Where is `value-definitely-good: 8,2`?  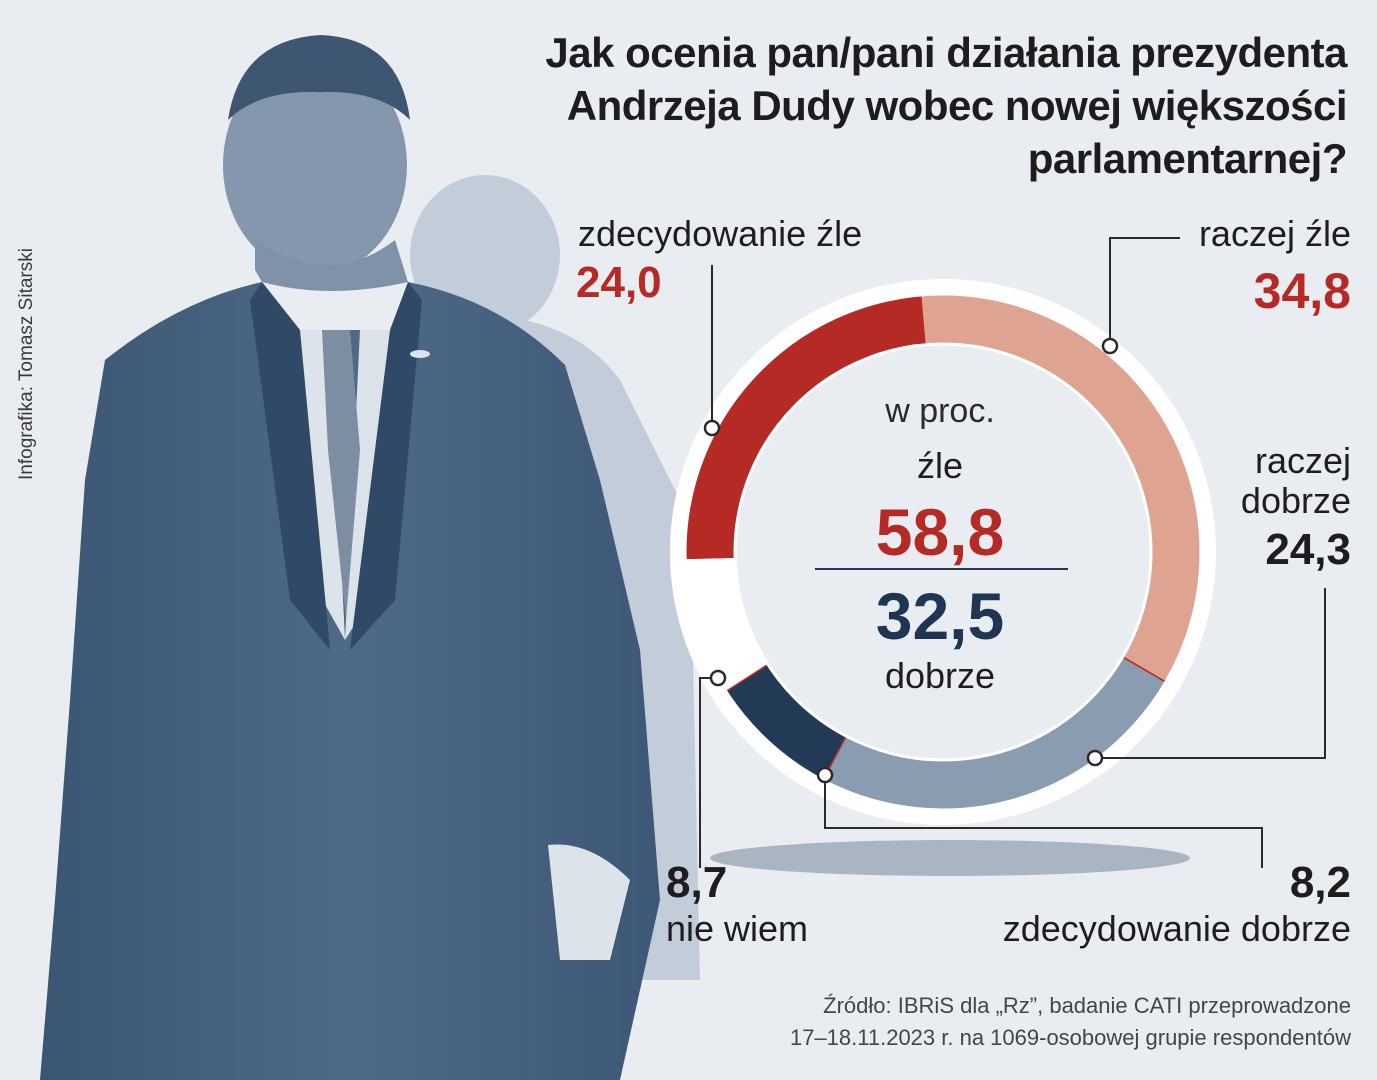
value-definitely-good: 8,2 is located at coordinates (1320, 882).